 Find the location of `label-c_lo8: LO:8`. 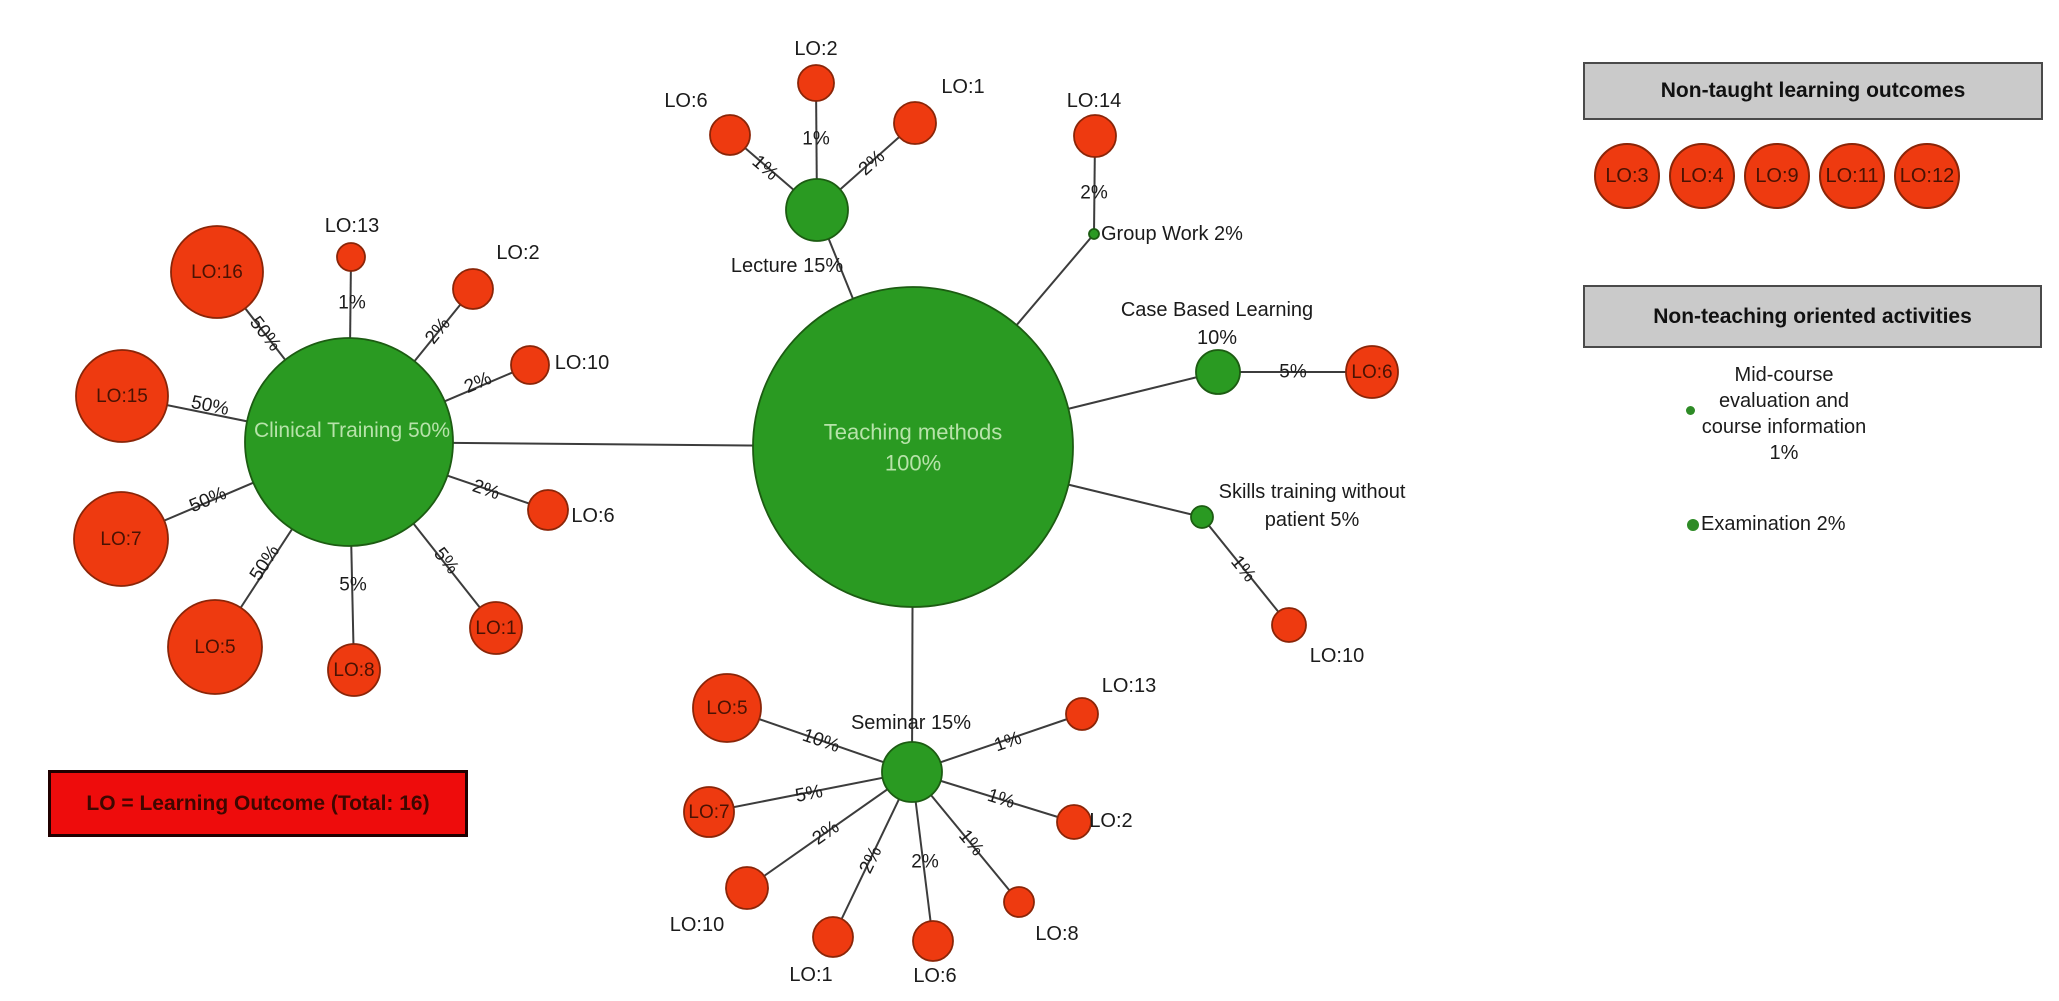

label-c_lo8: LO:8 is located at coordinates (353, 670).